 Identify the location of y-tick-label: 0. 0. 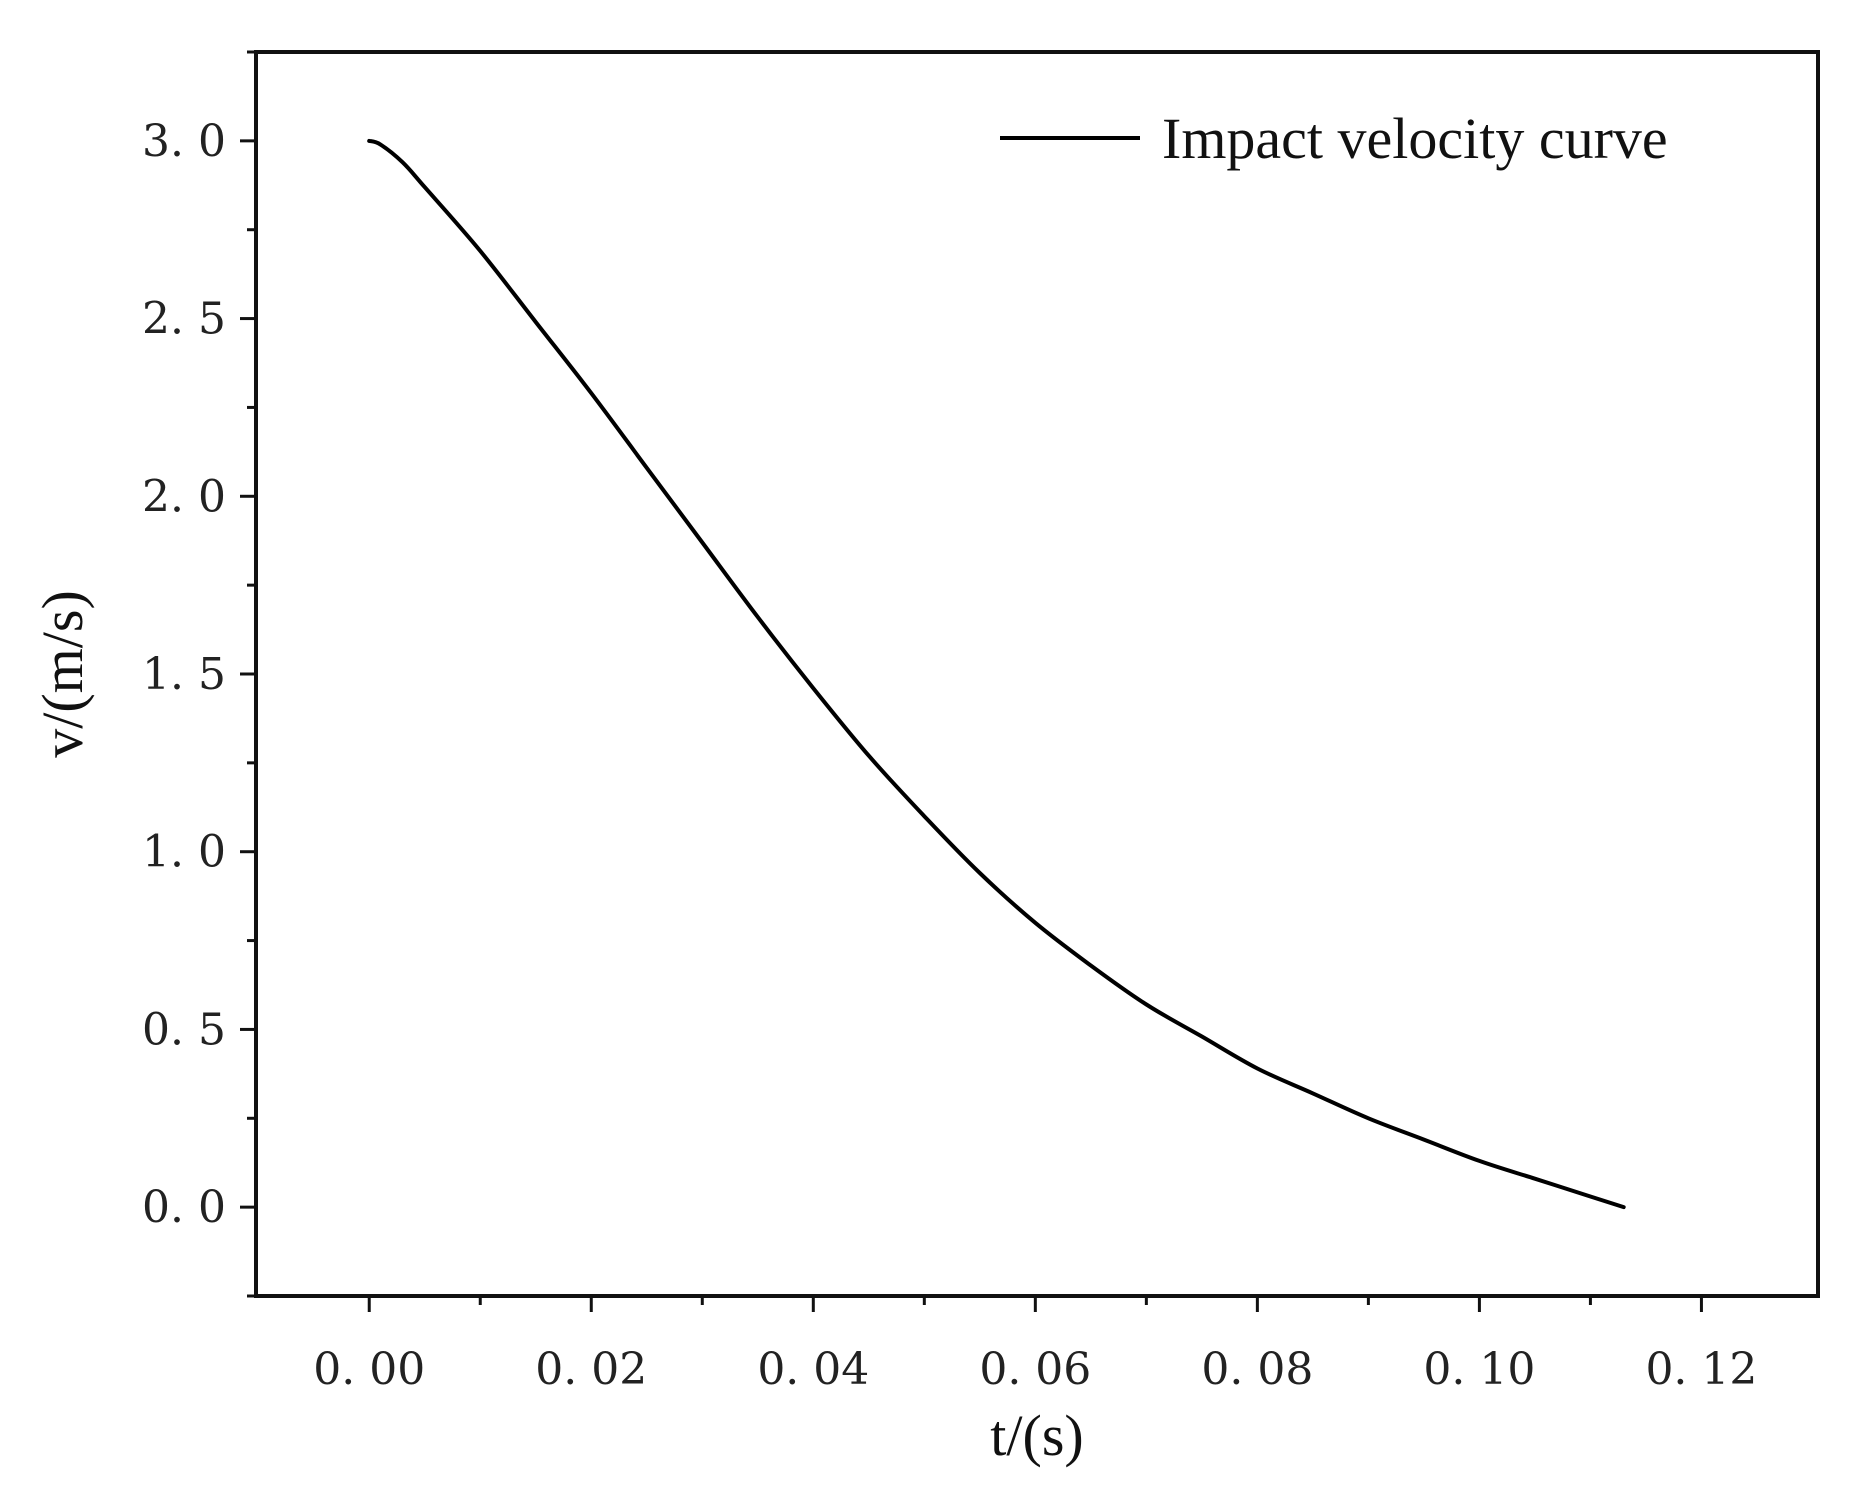
(184, 1207).